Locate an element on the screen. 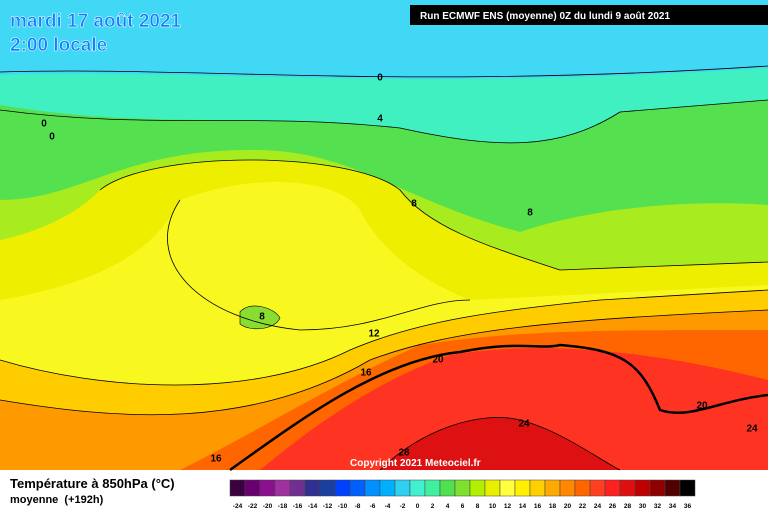 The image size is (768, 517). scale-label: -18 is located at coordinates (283, 506).